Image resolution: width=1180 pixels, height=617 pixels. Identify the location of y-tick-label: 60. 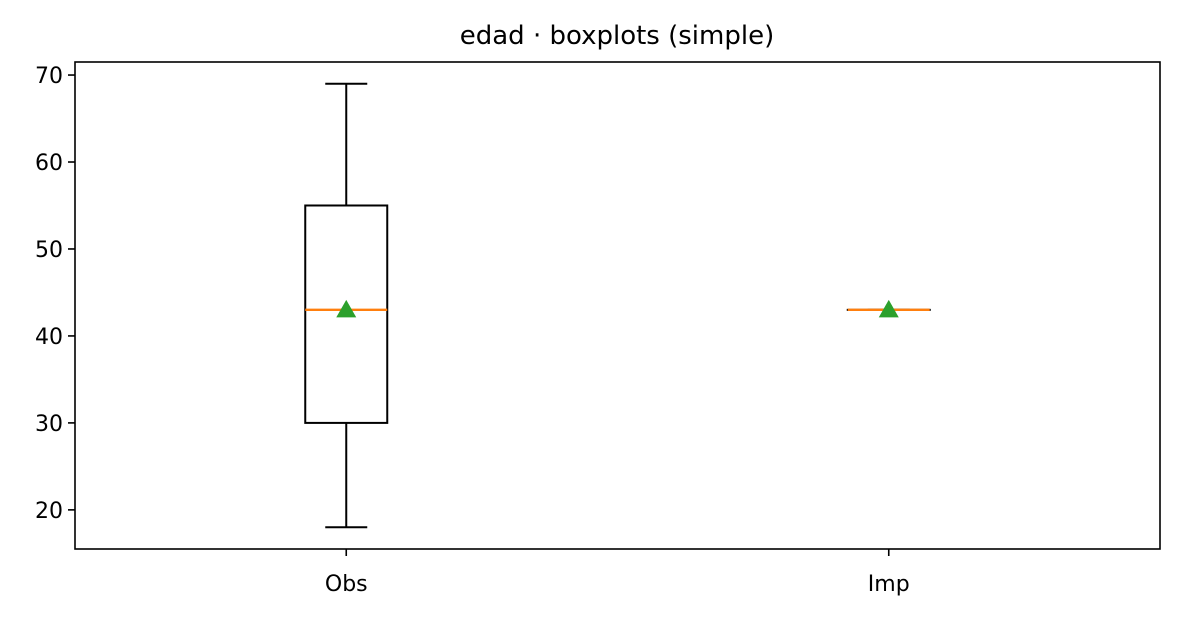
(49, 163).